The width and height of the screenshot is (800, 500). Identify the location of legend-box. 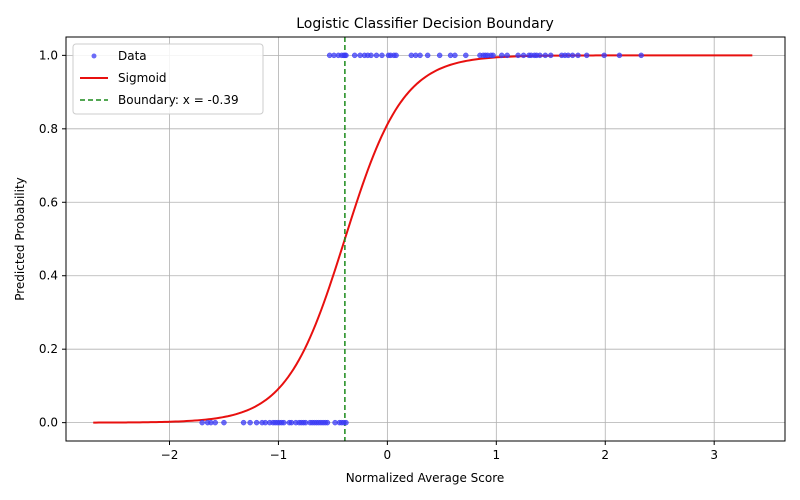
(168, 79).